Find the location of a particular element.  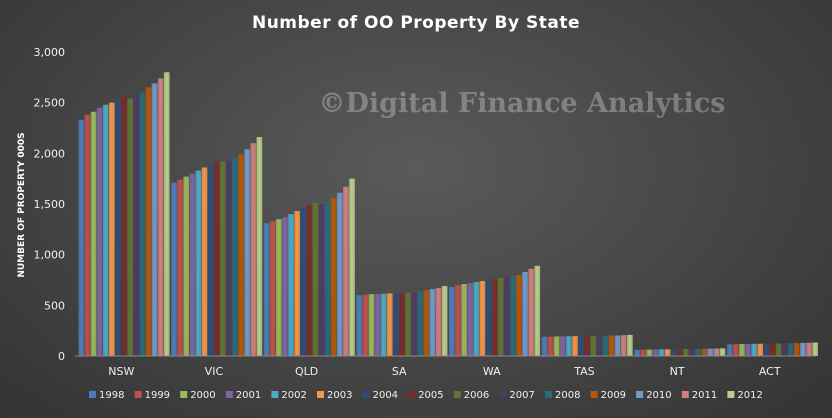

bar-act-2001 is located at coordinates (748, 349).